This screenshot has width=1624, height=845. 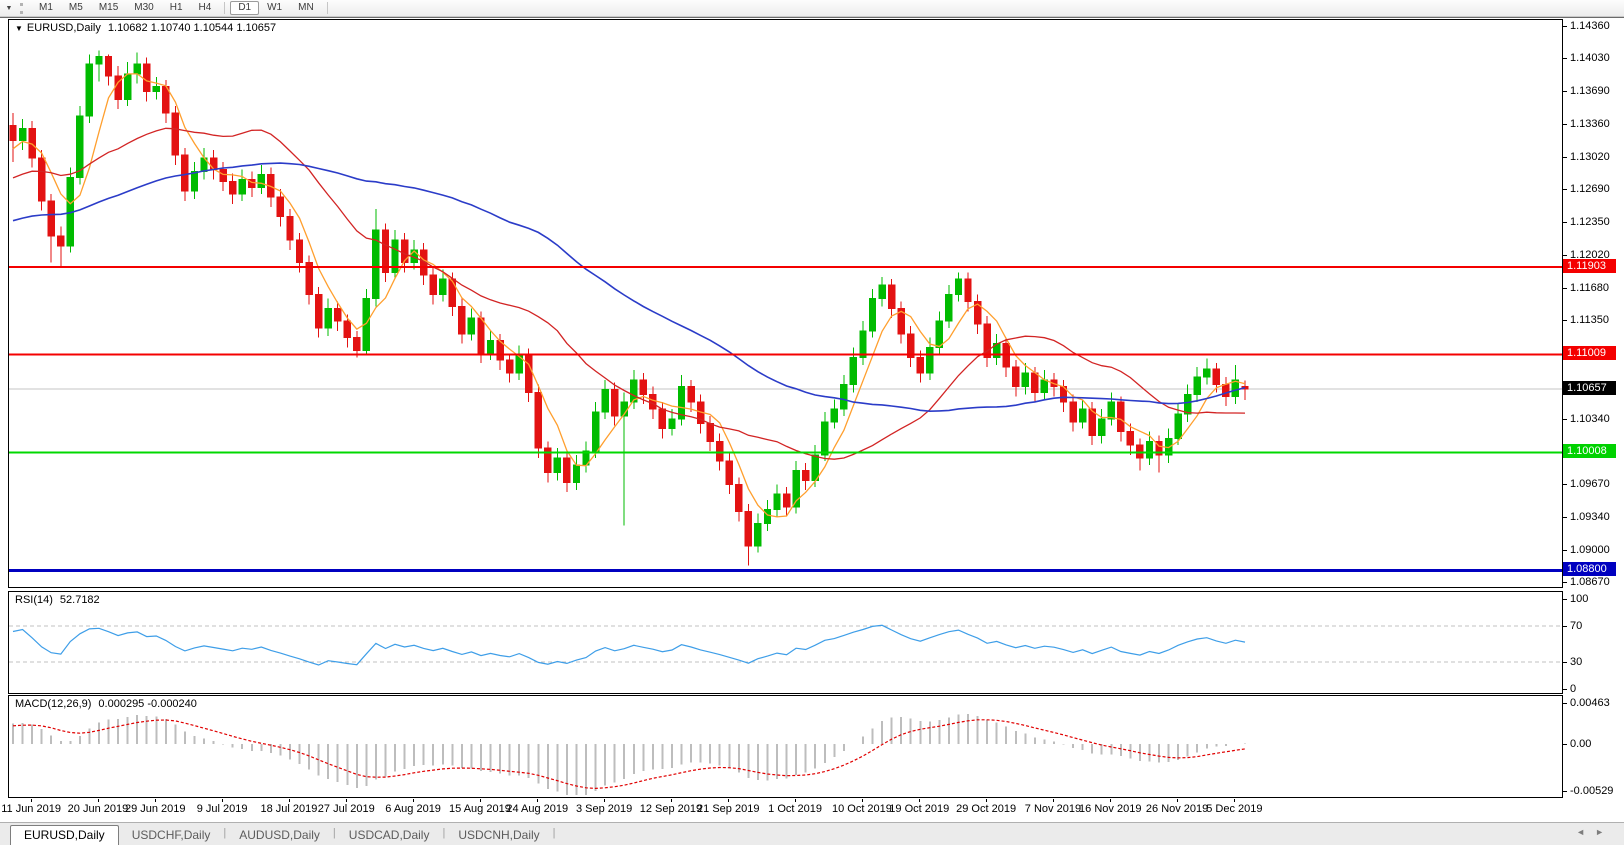 I want to click on macd-indicator-pane: MACD(12,26,9) 0.000295 -0.000240, so click(x=785, y=746).